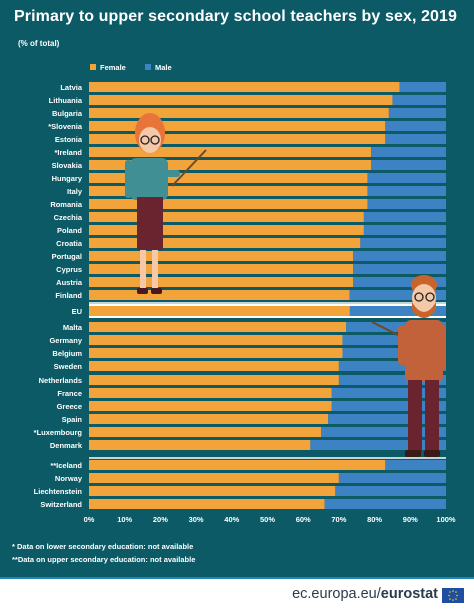  Describe the element at coordinates (71, 87) in the screenshot. I see `category-label: Latvia` at that location.